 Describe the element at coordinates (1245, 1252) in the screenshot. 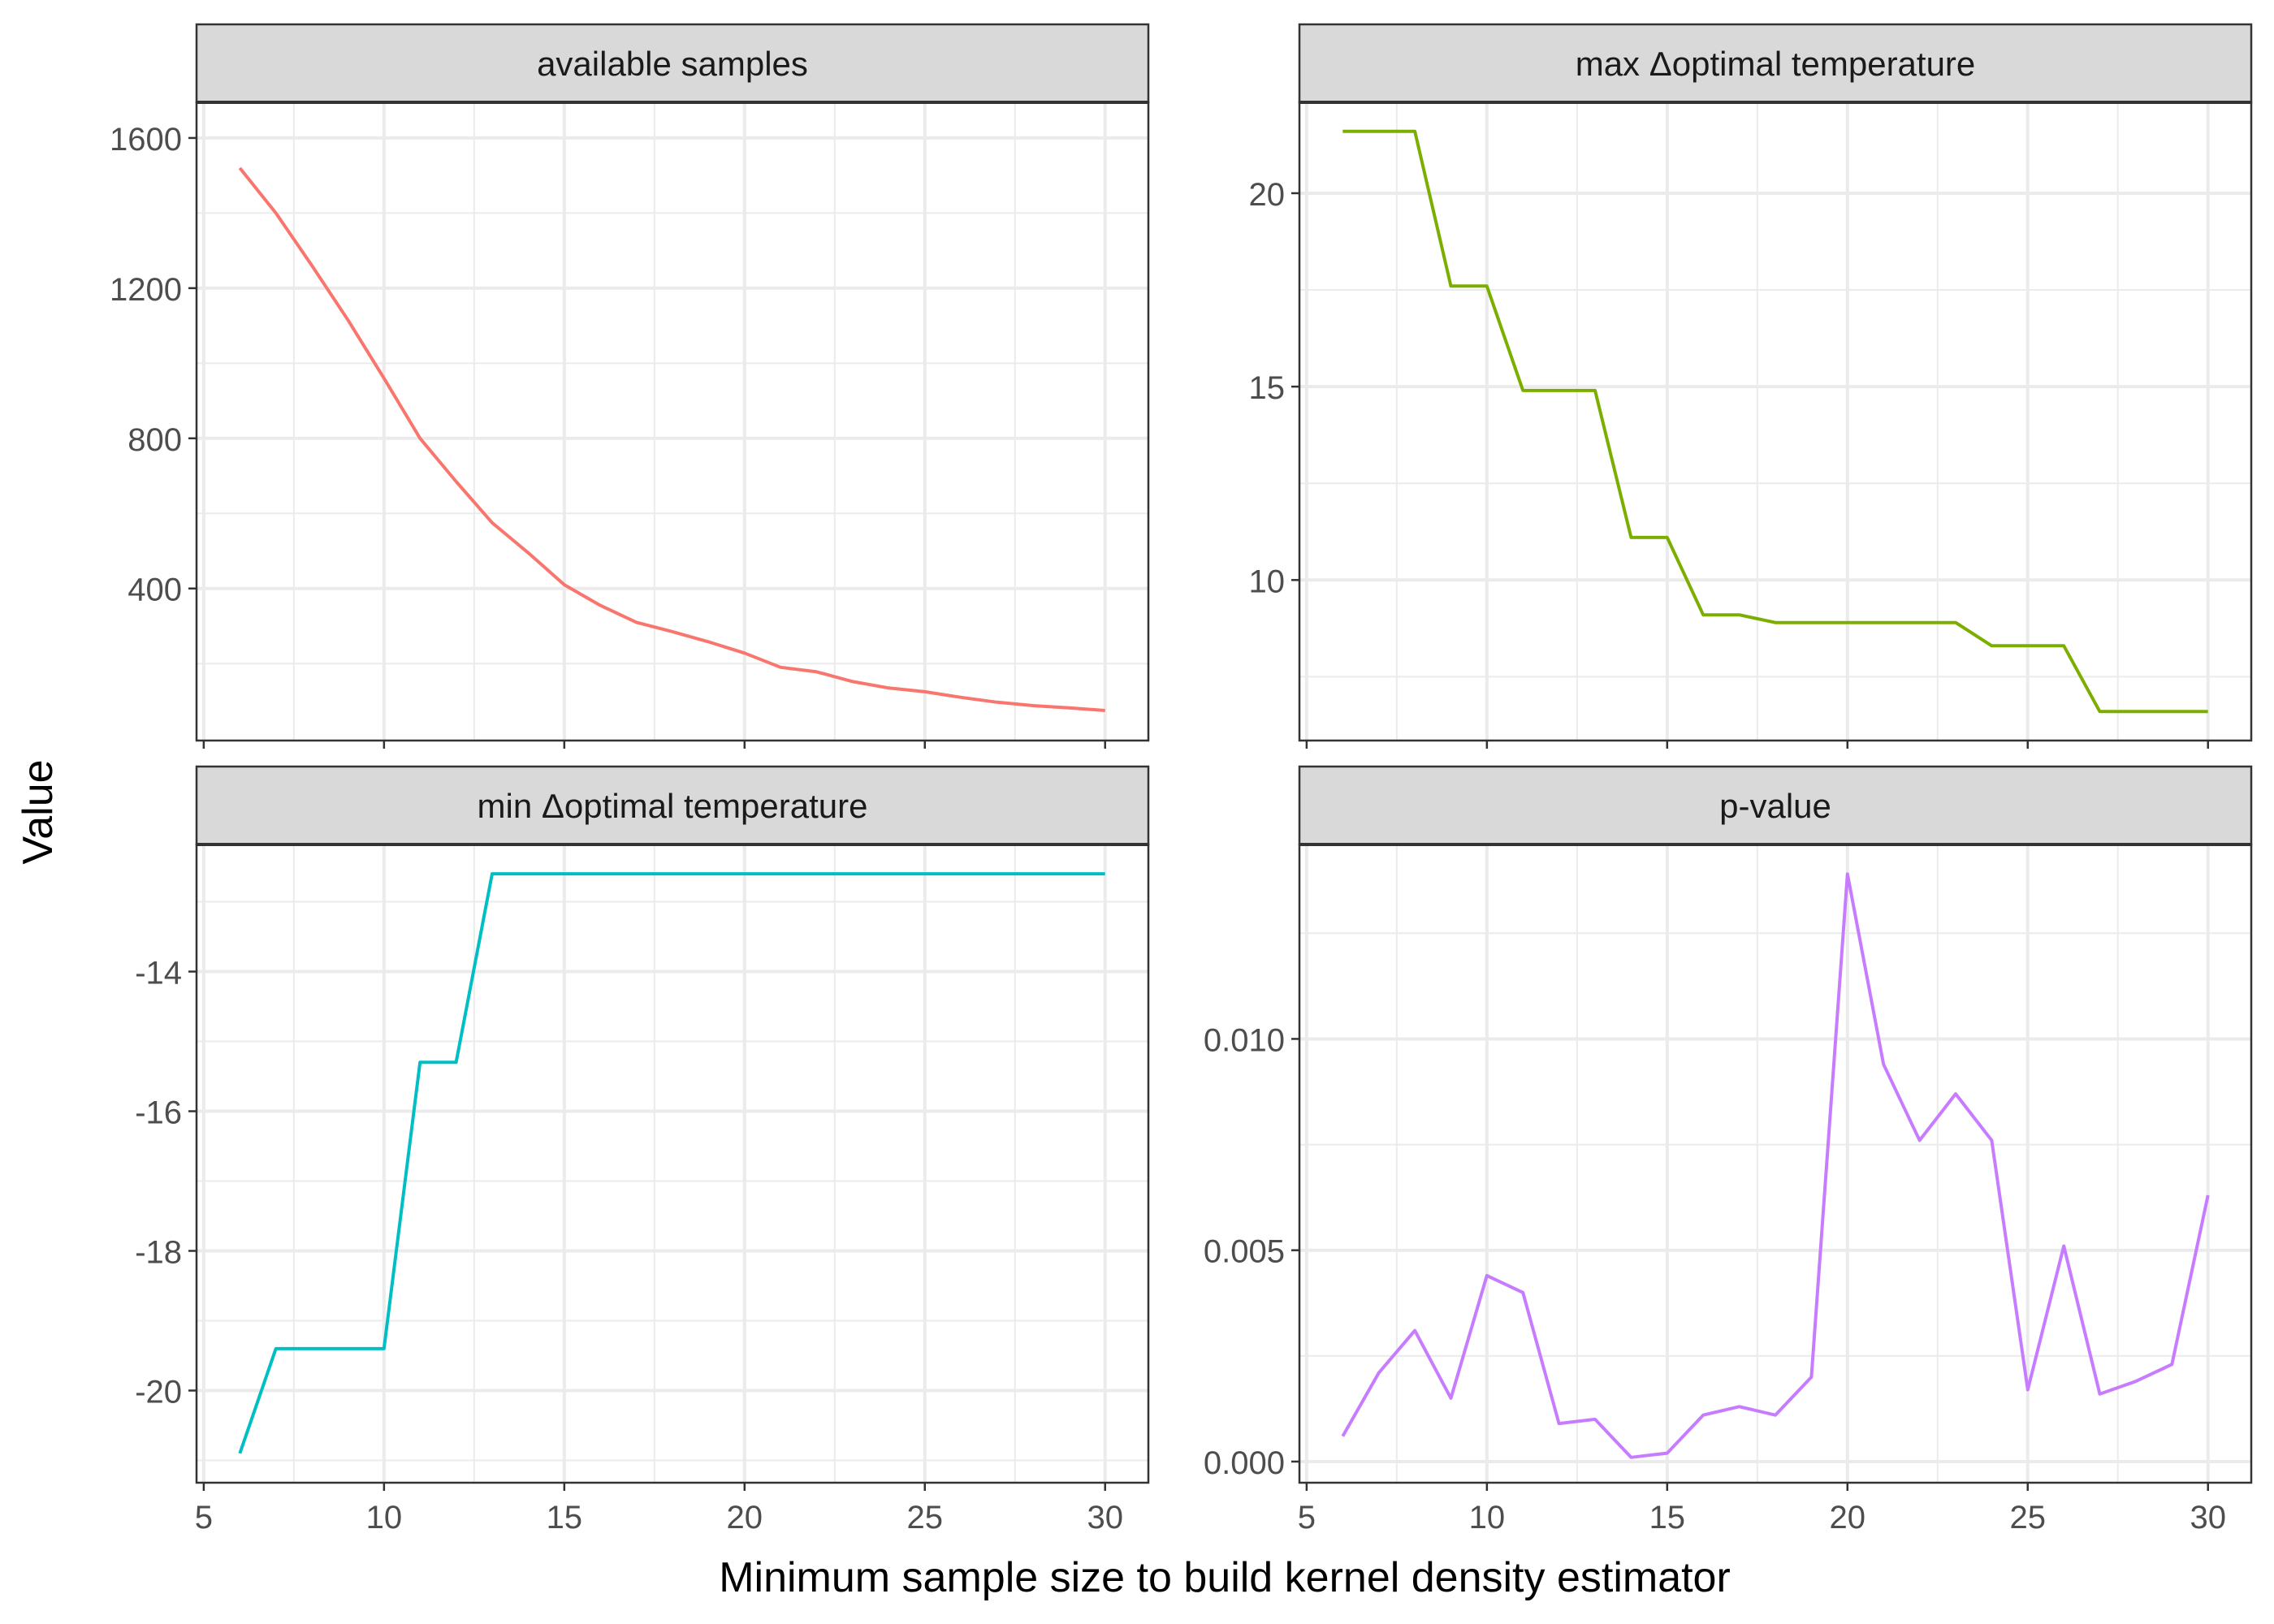

I see `y-tick-label: 0.005` at that location.